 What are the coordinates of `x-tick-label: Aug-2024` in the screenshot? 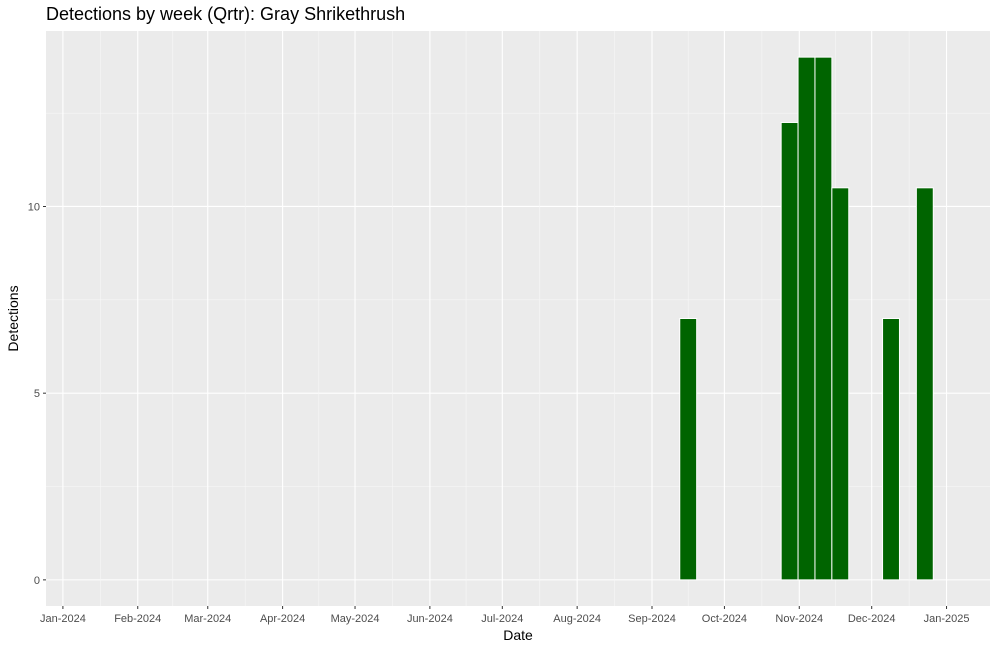 It's located at (577, 619).